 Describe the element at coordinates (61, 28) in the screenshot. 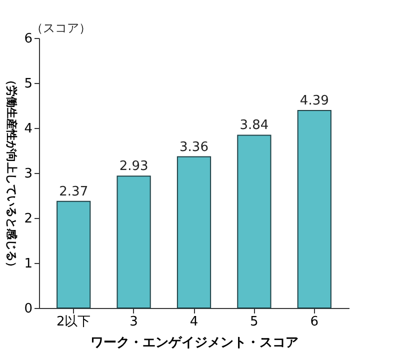

I see `text: （スコア）` at that location.